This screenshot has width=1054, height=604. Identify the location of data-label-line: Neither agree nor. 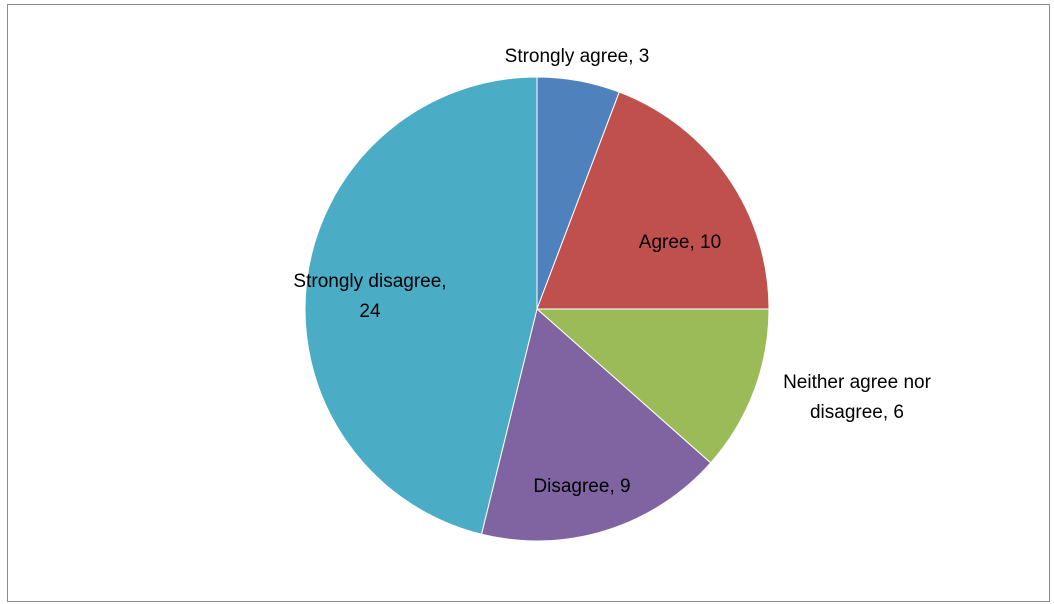
(857, 382).